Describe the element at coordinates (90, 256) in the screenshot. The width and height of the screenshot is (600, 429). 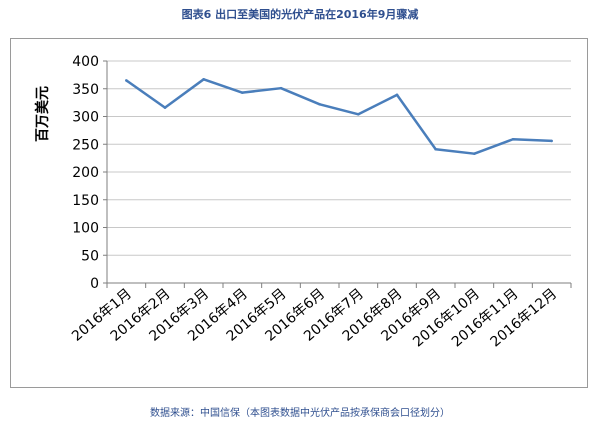
I see `y-tick-label: 50` at that location.